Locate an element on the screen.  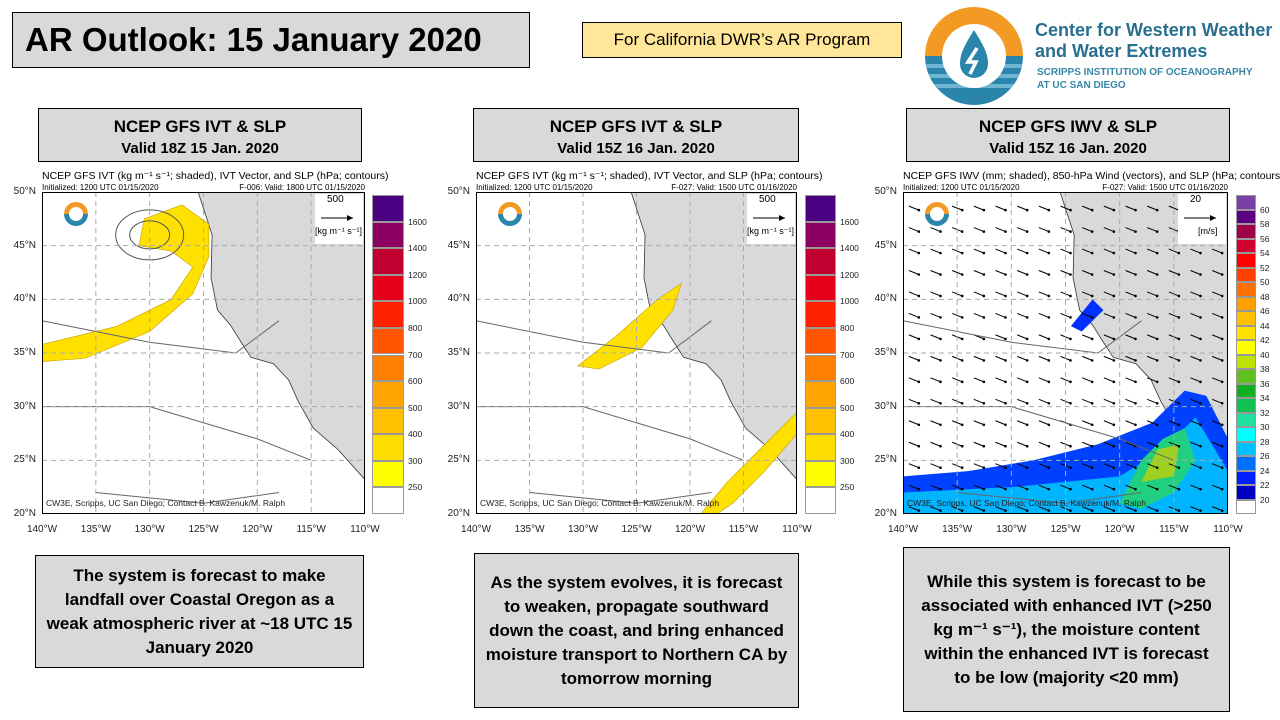
slide-title: AR Outlook: 15 January 2020 is located at coordinates (271, 40).